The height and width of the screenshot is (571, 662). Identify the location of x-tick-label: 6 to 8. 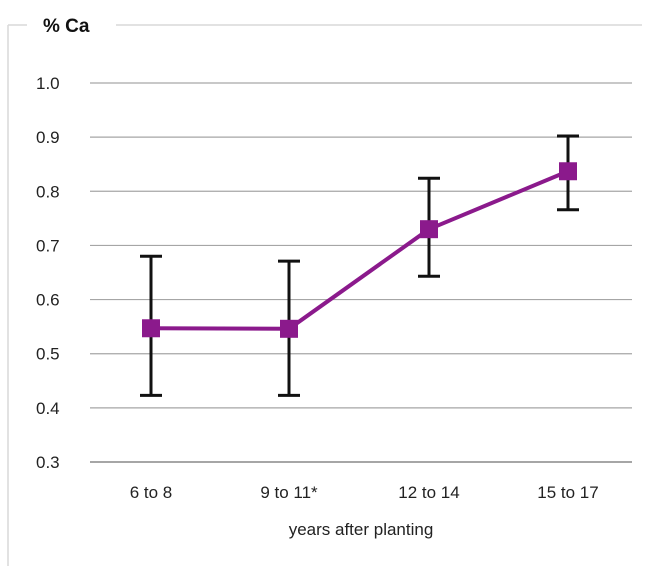
(151, 492).